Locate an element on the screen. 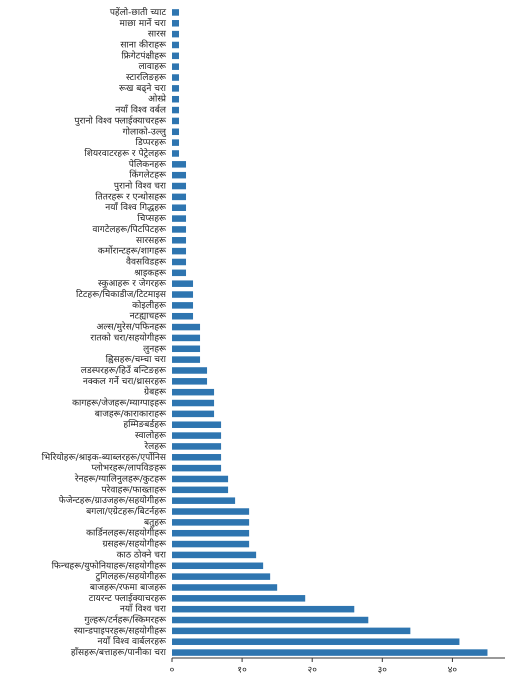 The image size is (512, 683). y-tick-label: अल्स/मुरेस/पफिनहरू is located at coordinates (132, 327).